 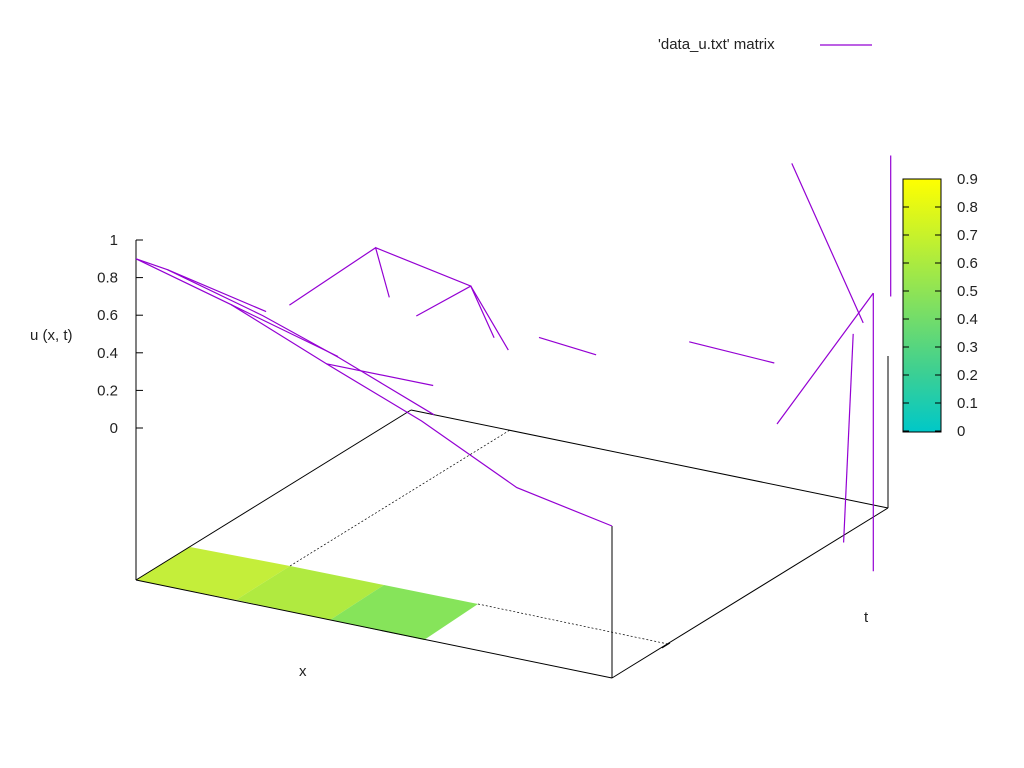 I want to click on t-axis-tick, so click(x=666, y=645).